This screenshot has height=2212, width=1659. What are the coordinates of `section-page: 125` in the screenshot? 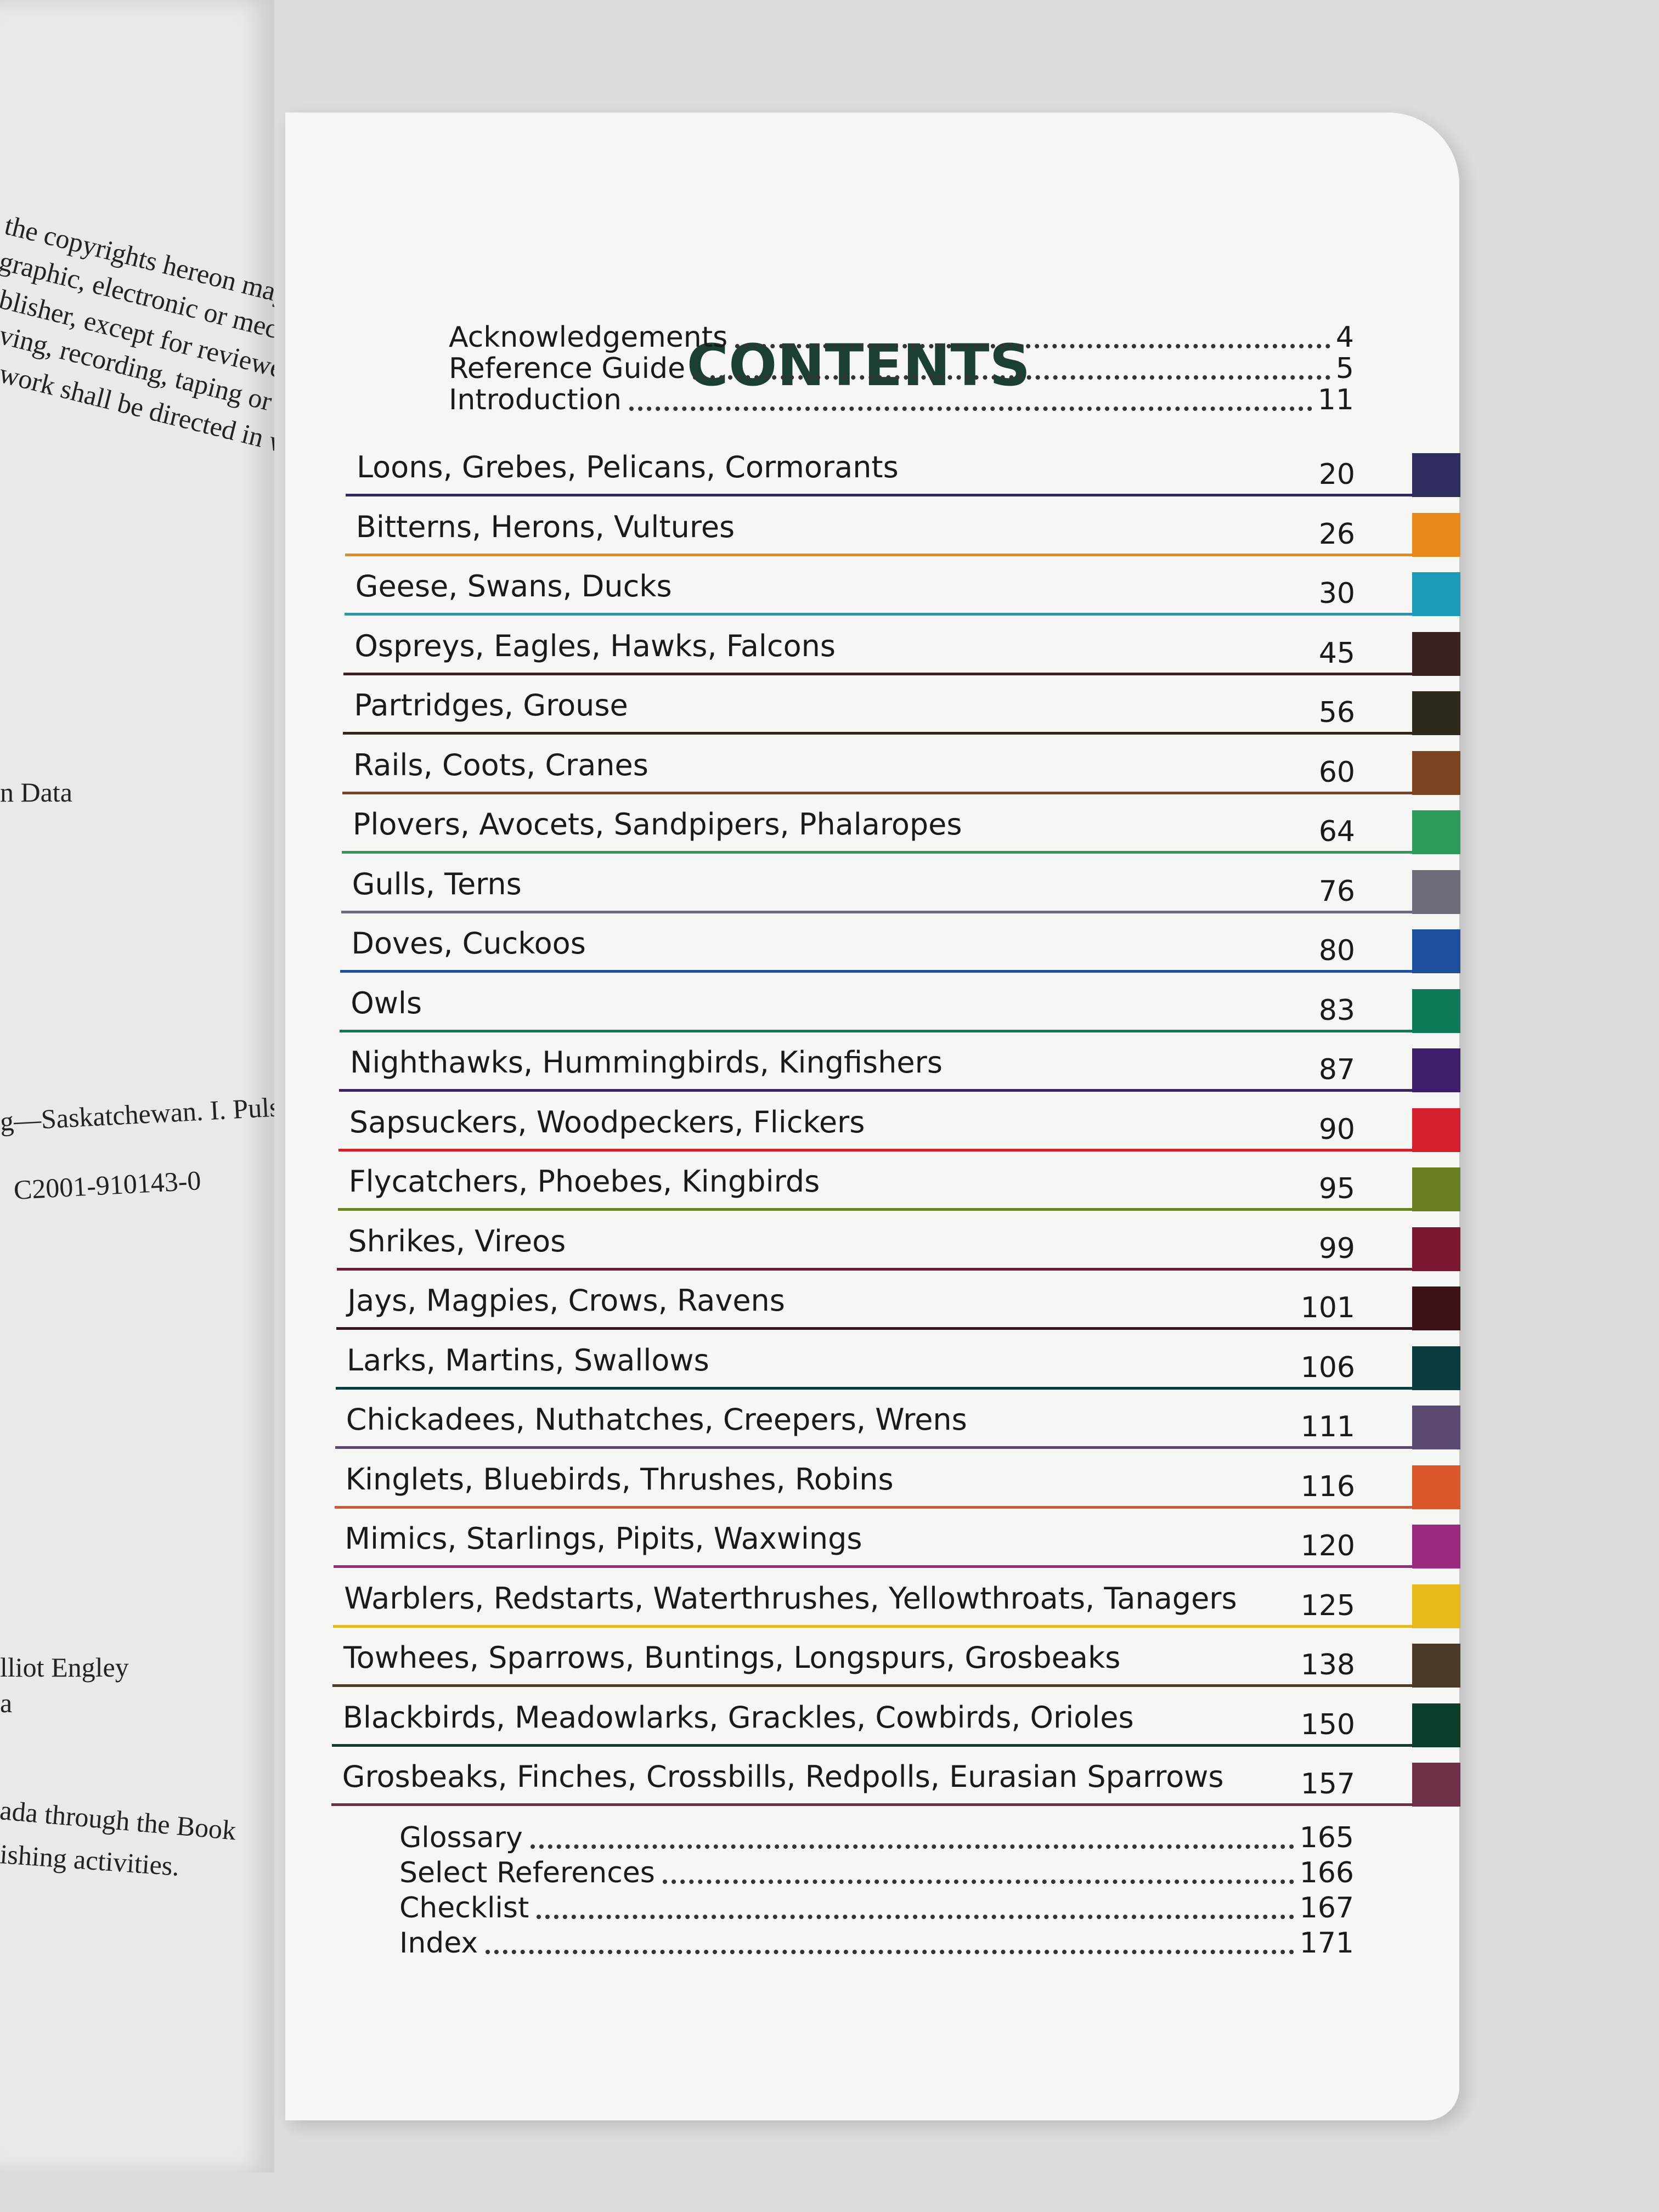 It's located at (1328, 1606).